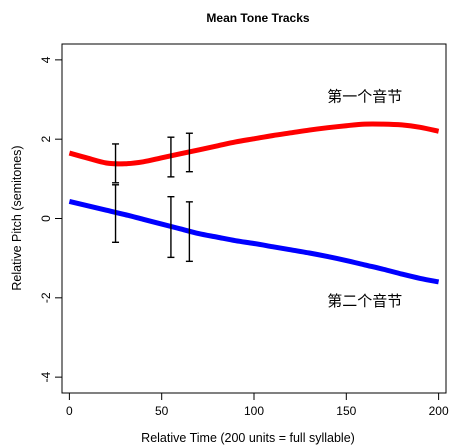 This screenshot has width=451, height=448. What do you see at coordinates (254, 411) in the screenshot?
I see `x-tick-label: 100` at bounding box center [254, 411].